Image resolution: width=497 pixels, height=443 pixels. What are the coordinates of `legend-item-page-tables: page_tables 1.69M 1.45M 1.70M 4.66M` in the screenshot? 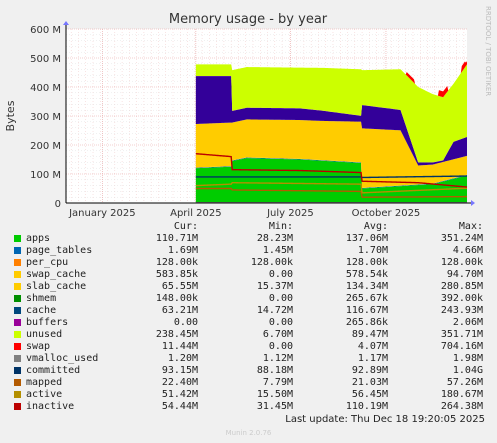 It's located at (248, 251).